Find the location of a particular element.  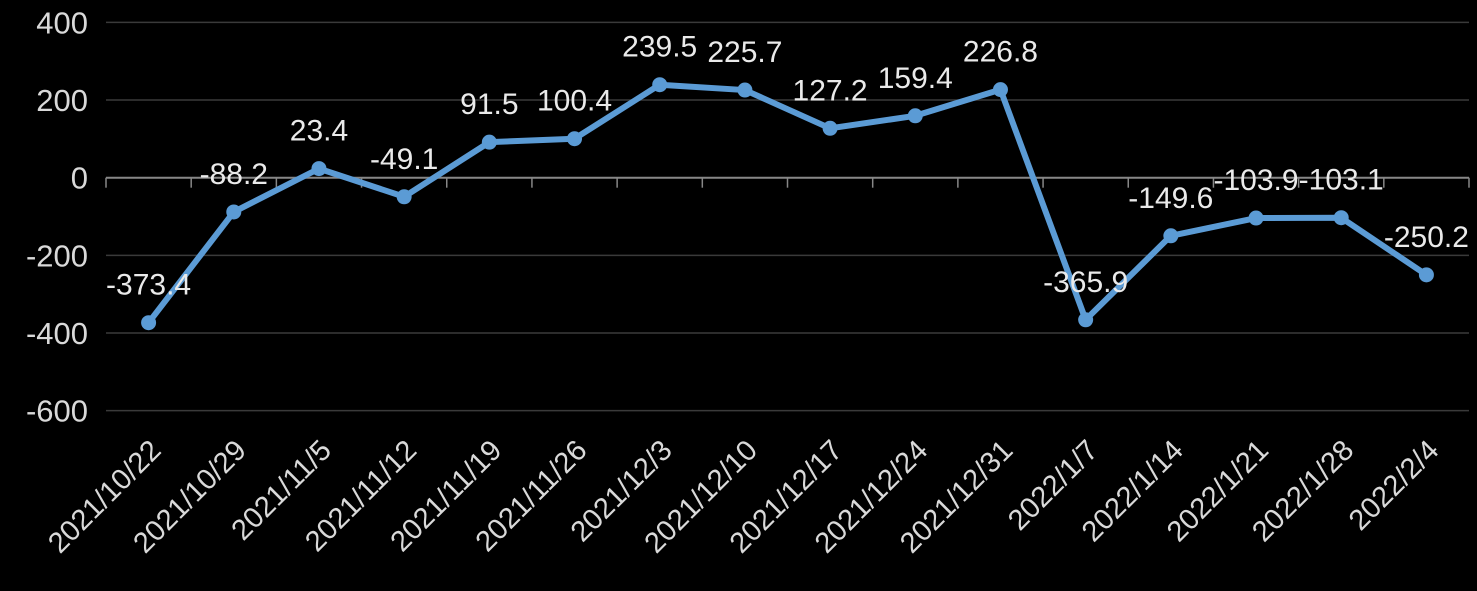

y-axis-tick-label: -400 is located at coordinates (57, 333).